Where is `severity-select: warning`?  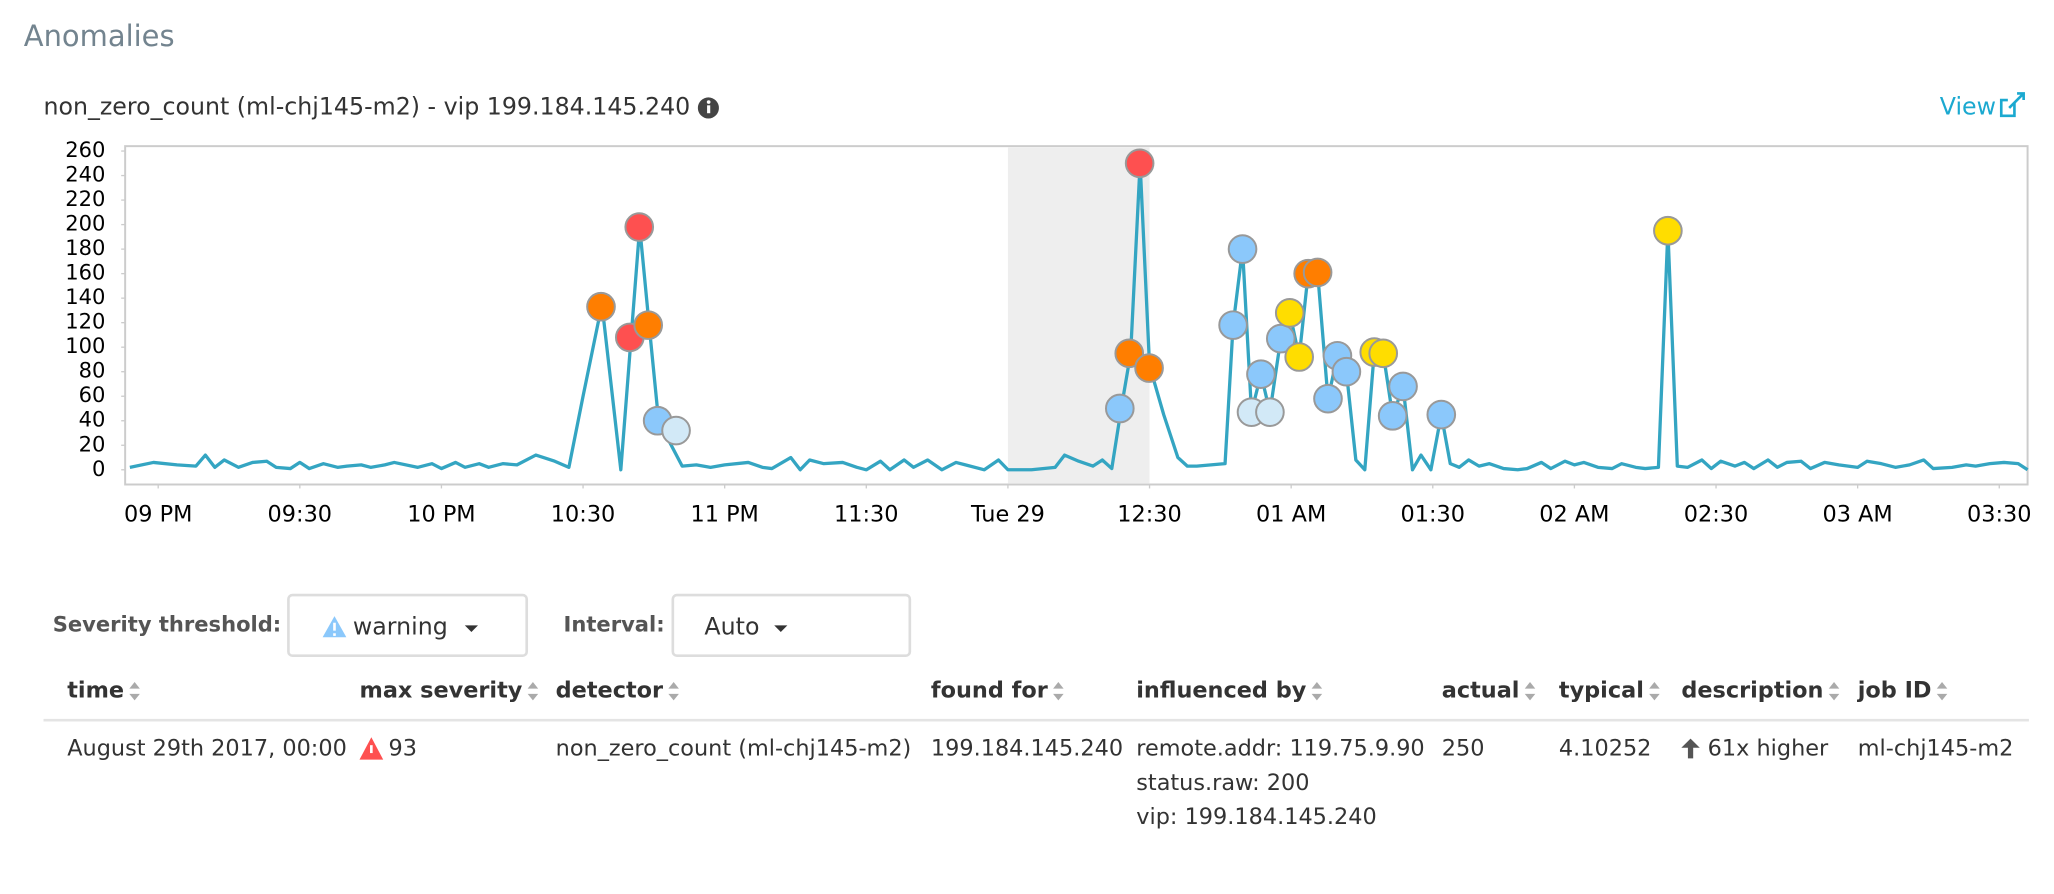 severity-select: warning is located at coordinates (408, 625).